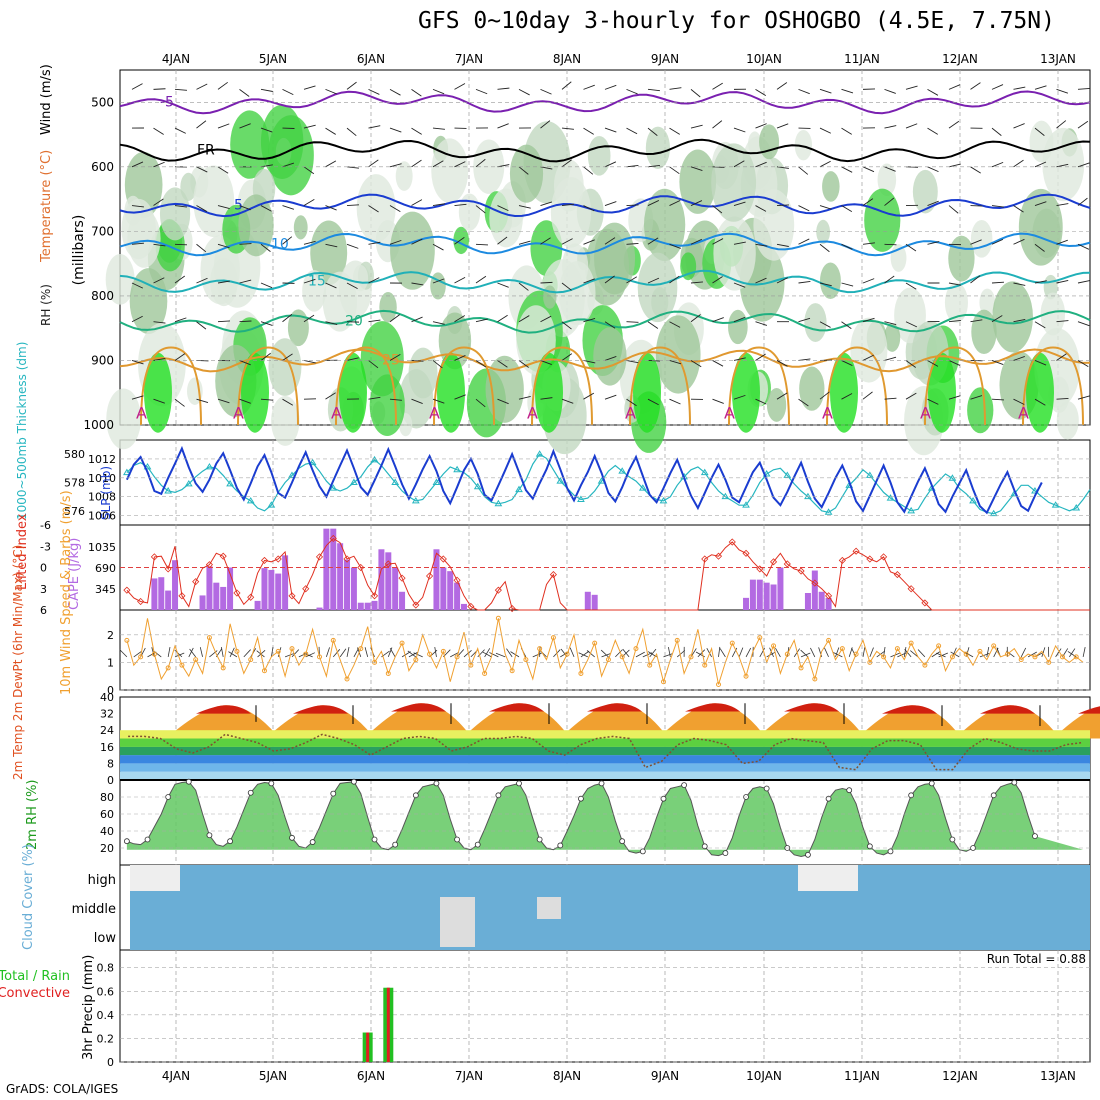  What do you see at coordinates (1007, 709) in the screenshot?
I see `temp-peak-fill` at bounding box center [1007, 709].